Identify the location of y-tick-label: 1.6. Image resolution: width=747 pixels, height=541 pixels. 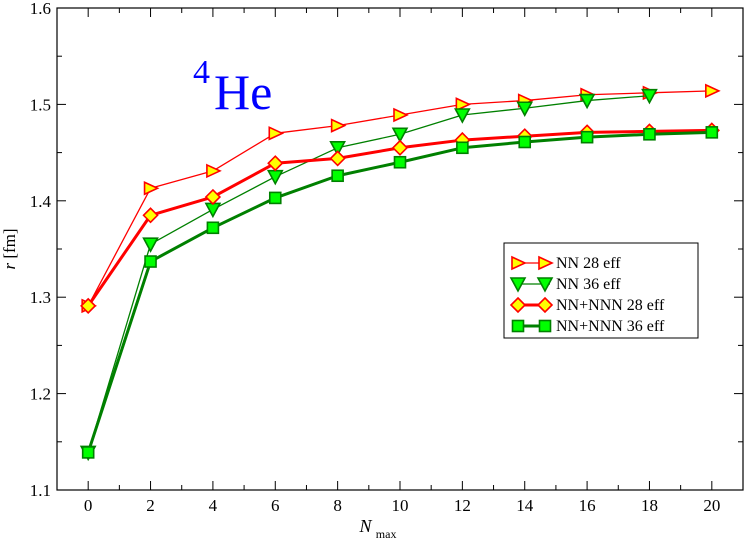
(40, 9).